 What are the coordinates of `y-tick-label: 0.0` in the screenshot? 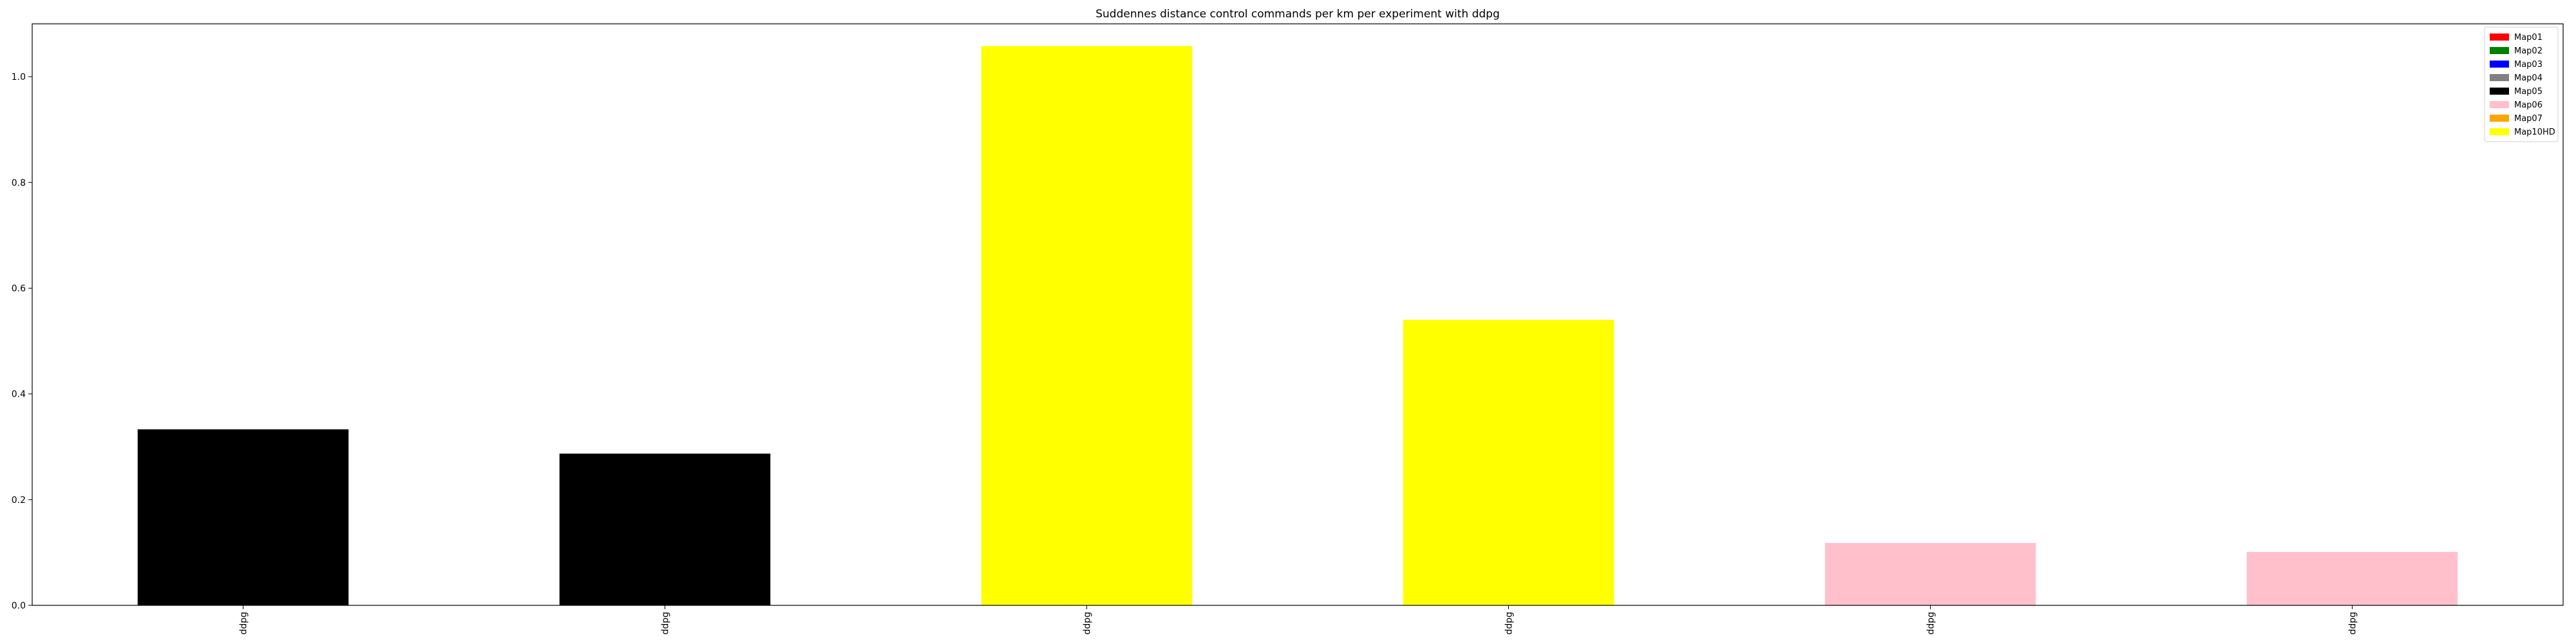 It's located at (19, 606).